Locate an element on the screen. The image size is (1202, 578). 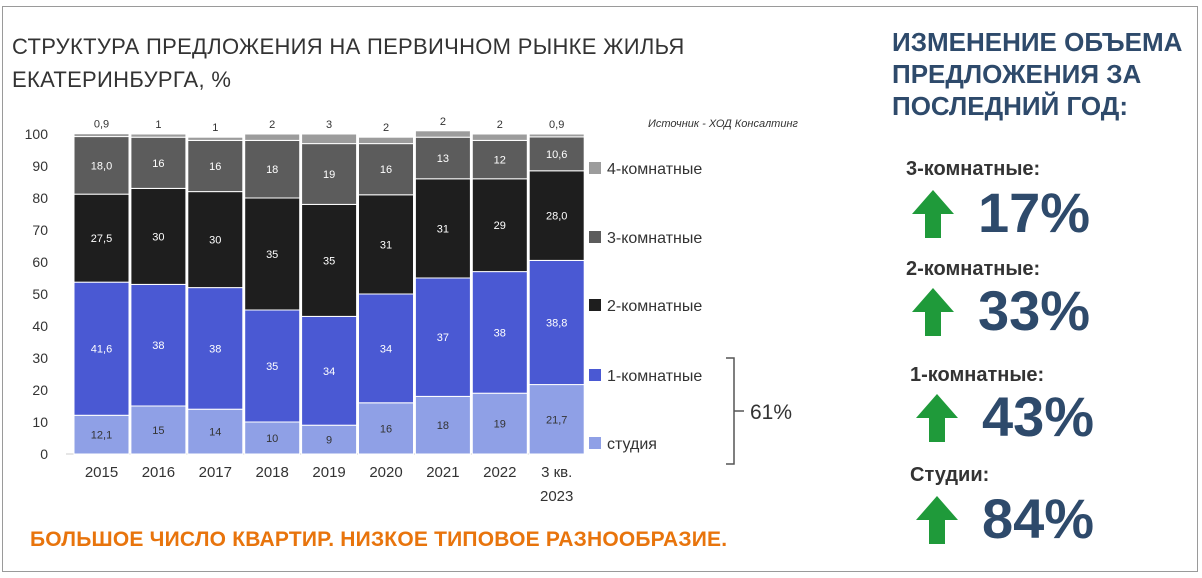
data-label: 9 is located at coordinates (329, 441).